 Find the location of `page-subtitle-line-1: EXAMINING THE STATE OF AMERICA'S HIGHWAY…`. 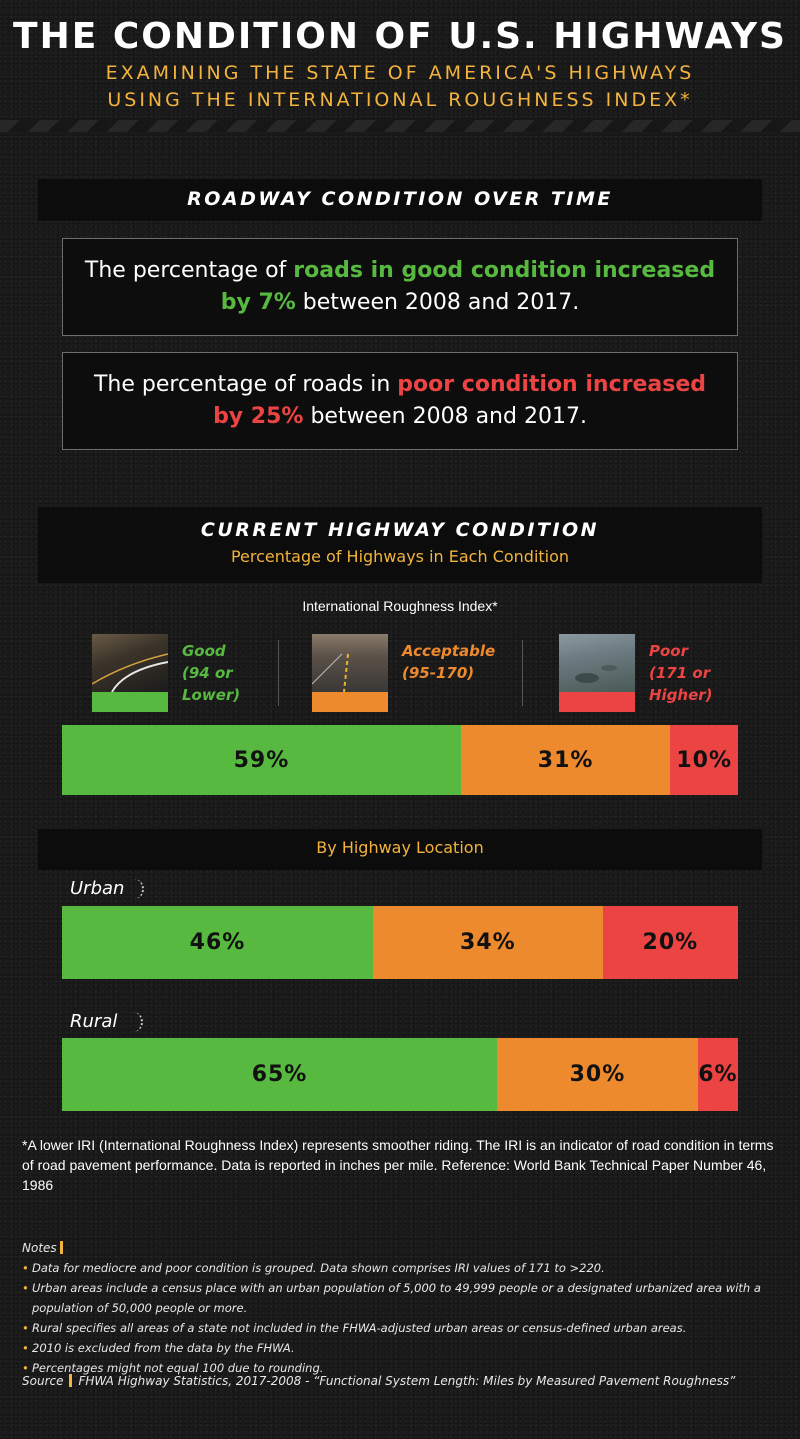

page-subtitle-line-1: EXAMINING THE STATE OF AMERICA'S HIGHWAY… is located at coordinates (400, 73).